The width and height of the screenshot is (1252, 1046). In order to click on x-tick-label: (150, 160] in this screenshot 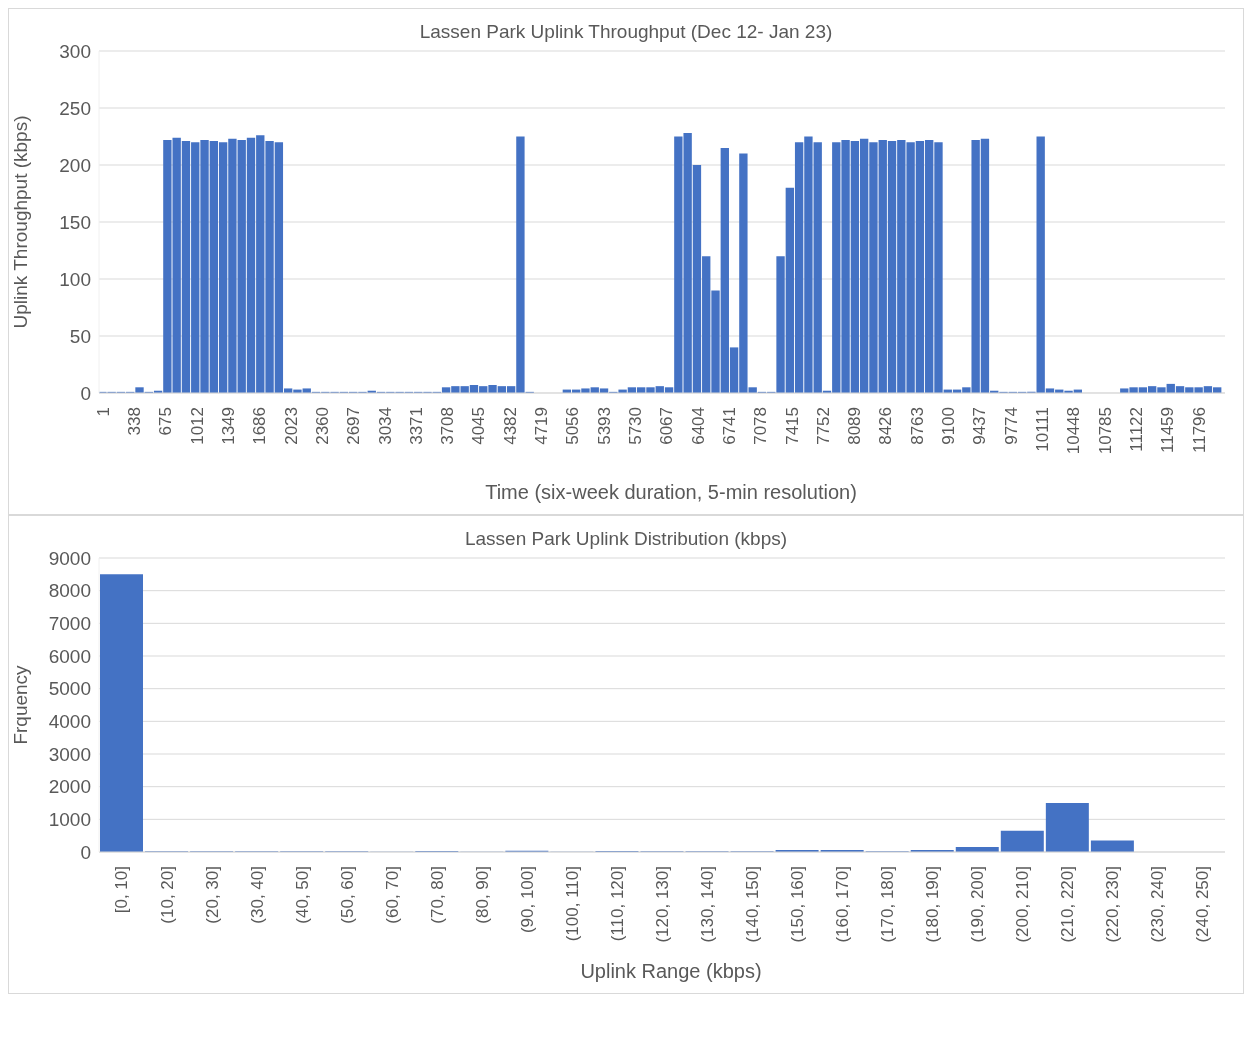, I will do `click(798, 904)`.